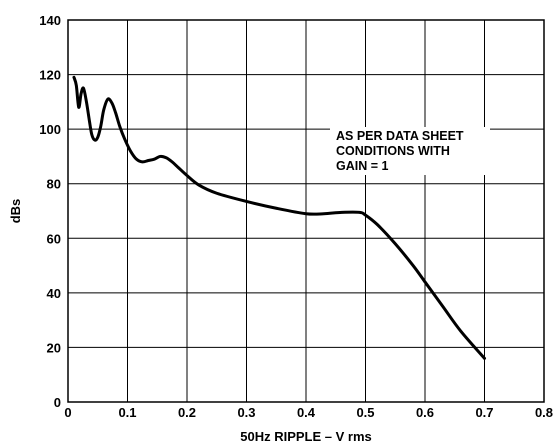  Describe the element at coordinates (544, 412) in the screenshot. I see `x-tick-label: 0.8` at that location.